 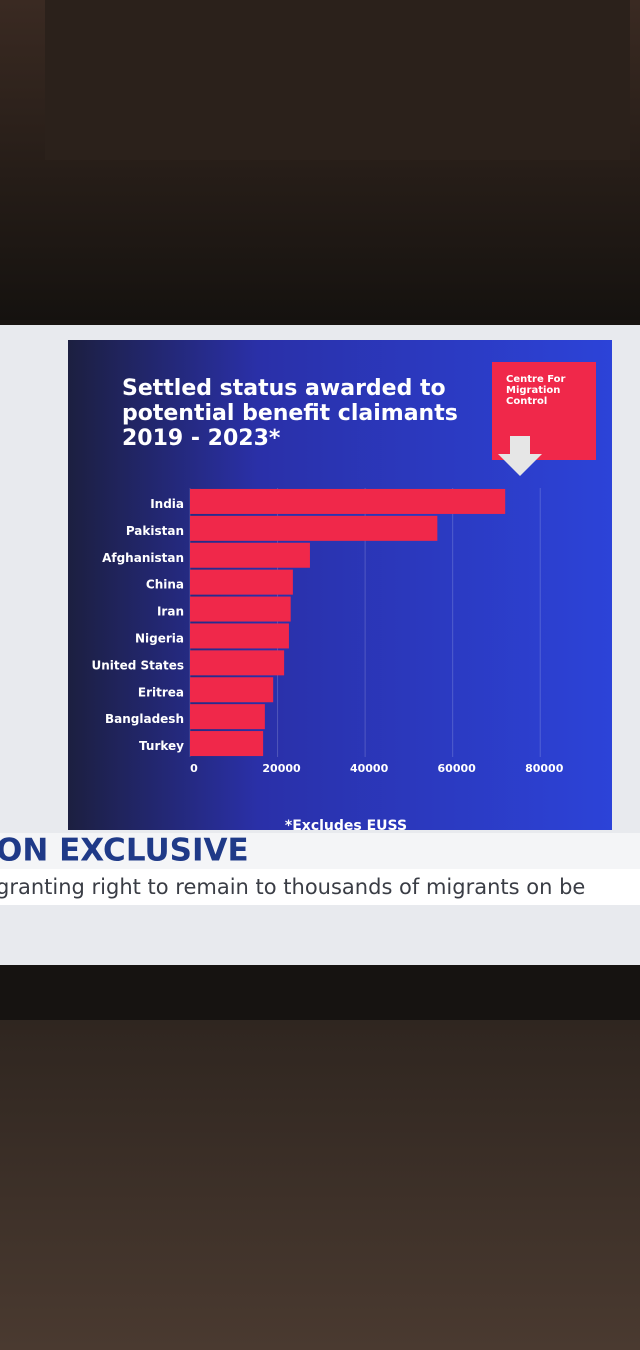 What do you see at coordinates (320, 990) in the screenshot?
I see `tv-bezel` at bounding box center [320, 990].